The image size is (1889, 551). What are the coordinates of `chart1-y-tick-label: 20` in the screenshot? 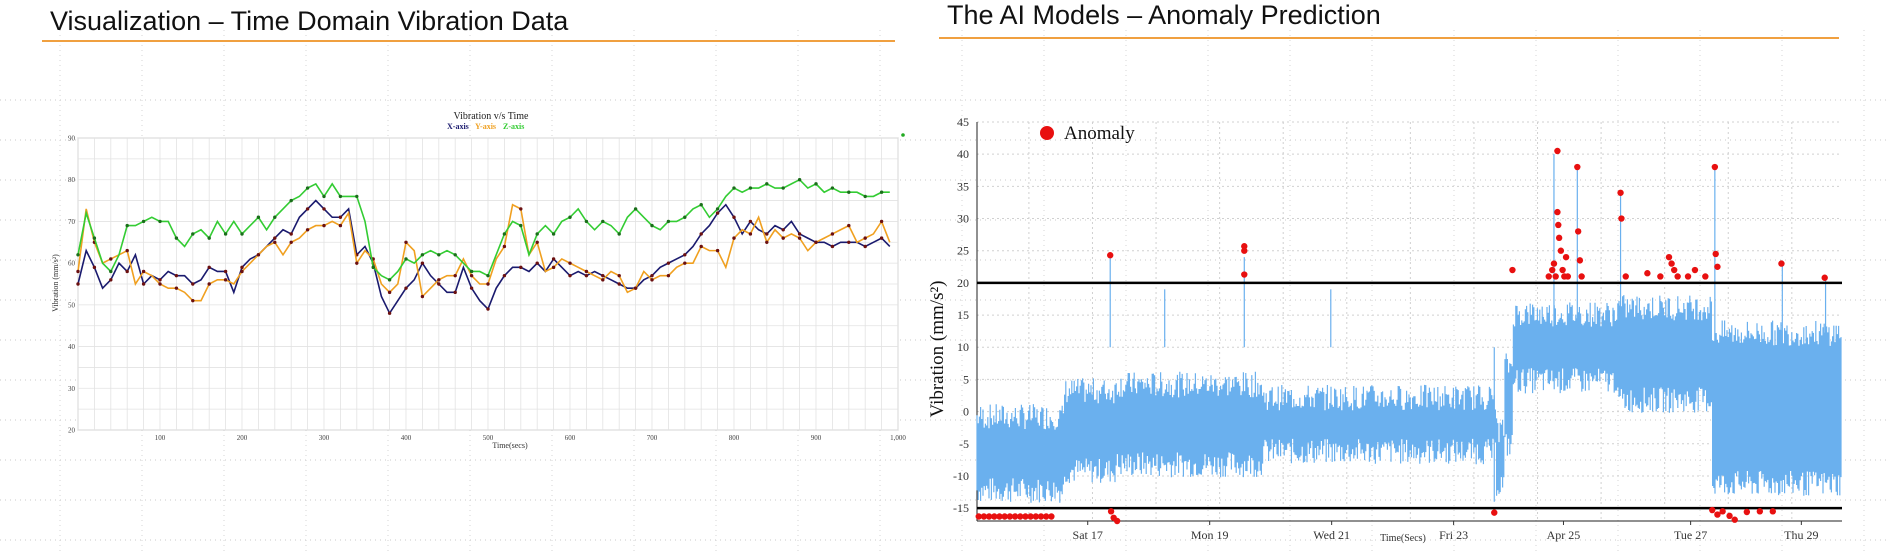 It's located at (72, 431).